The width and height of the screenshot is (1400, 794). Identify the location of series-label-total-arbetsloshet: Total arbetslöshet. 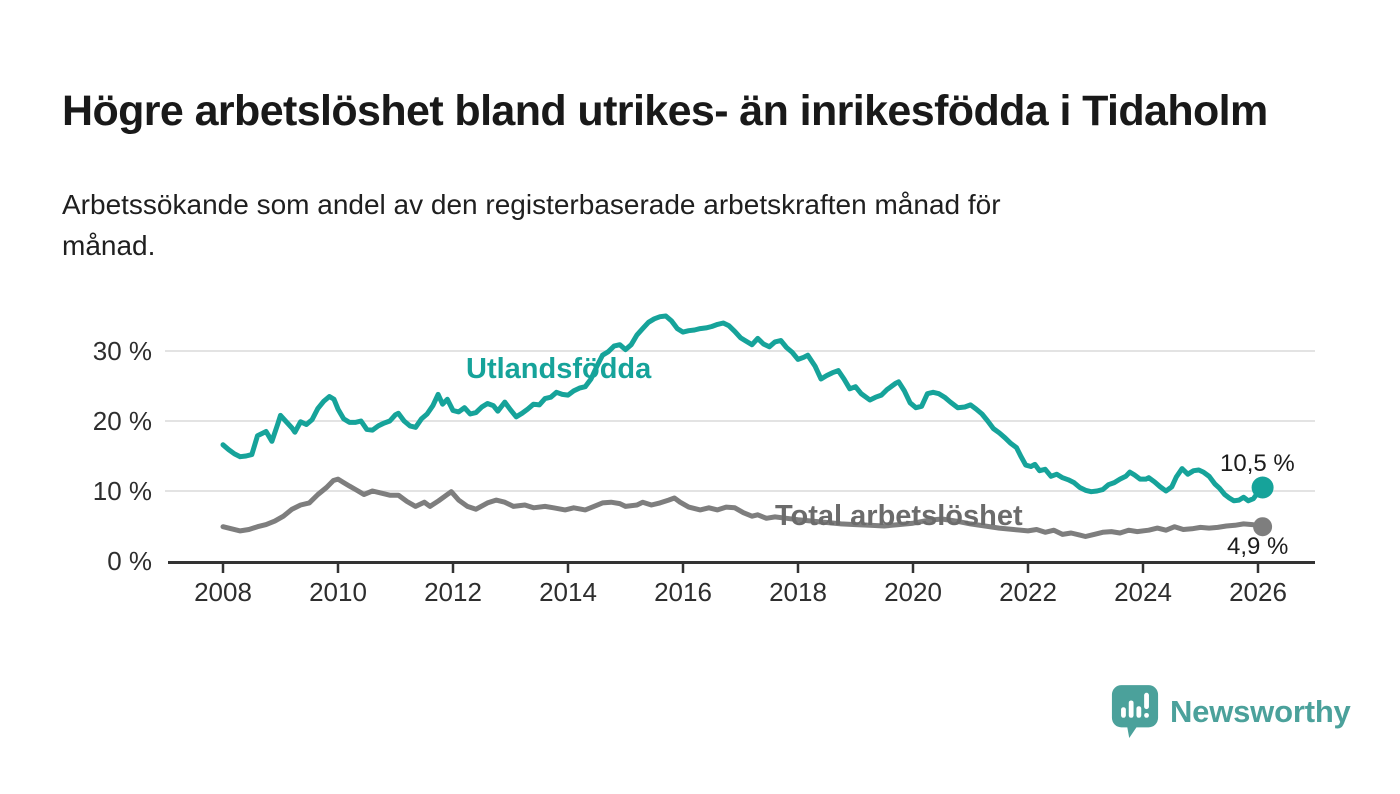
(899, 516).